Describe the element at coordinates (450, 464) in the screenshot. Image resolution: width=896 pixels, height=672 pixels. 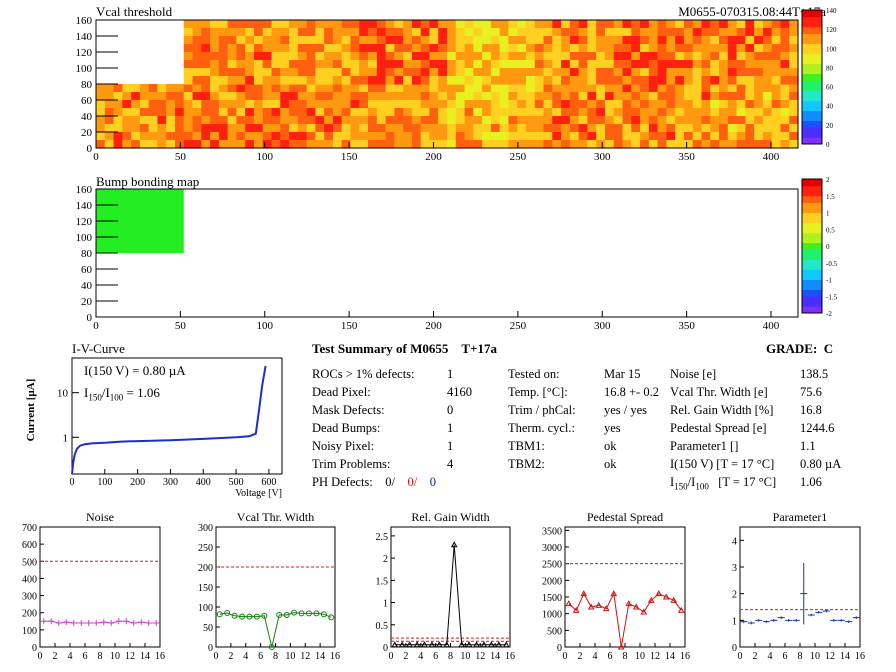
I see `summary-value: 4` at that location.